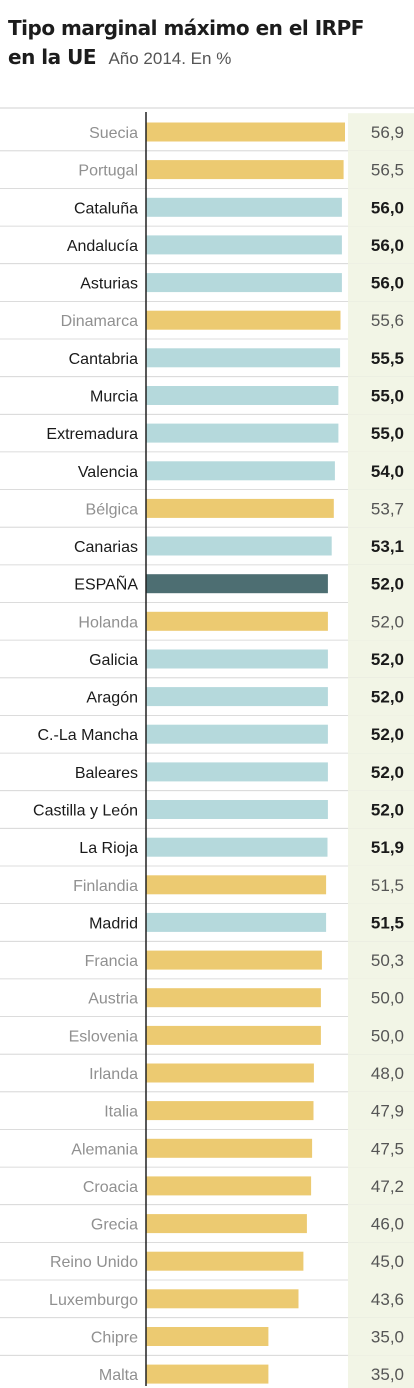  Describe the element at coordinates (387, 998) in the screenshot. I see `value-label: 50,0` at that location.